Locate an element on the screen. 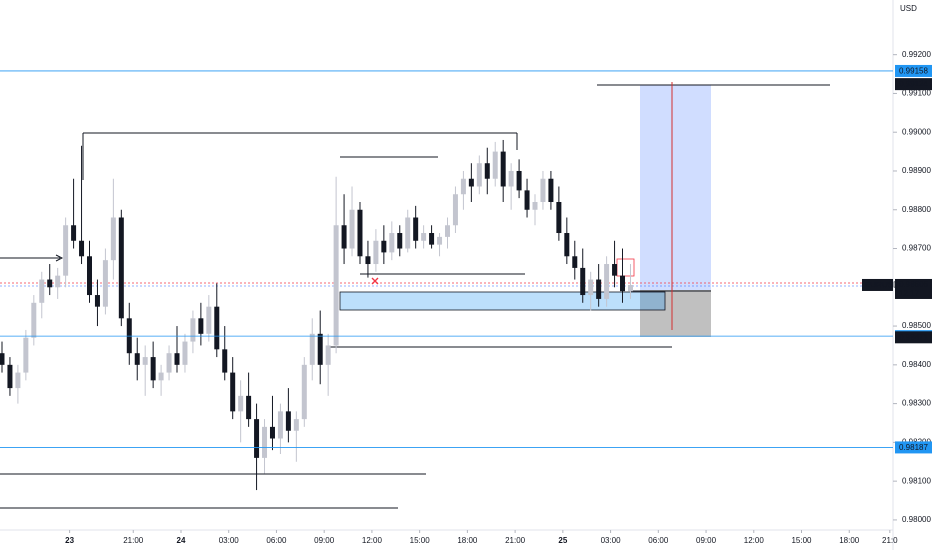 Image resolution: width=932 pixels, height=550 pixels. price-label: 0.98187 is located at coordinates (913, 447).